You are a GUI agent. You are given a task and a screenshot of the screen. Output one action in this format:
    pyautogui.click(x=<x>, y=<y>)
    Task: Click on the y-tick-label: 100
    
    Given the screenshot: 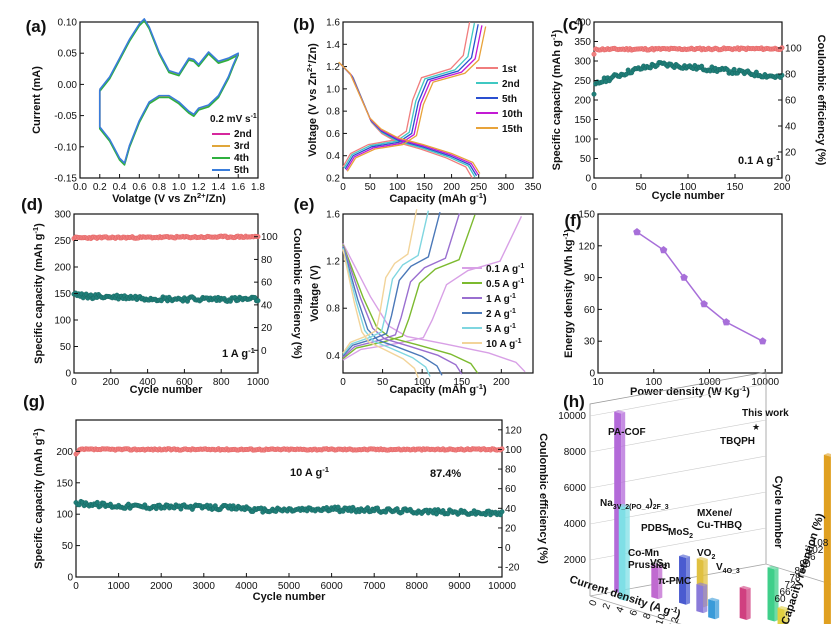 What is the action you would take?
    pyautogui.click(x=62, y=321)
    